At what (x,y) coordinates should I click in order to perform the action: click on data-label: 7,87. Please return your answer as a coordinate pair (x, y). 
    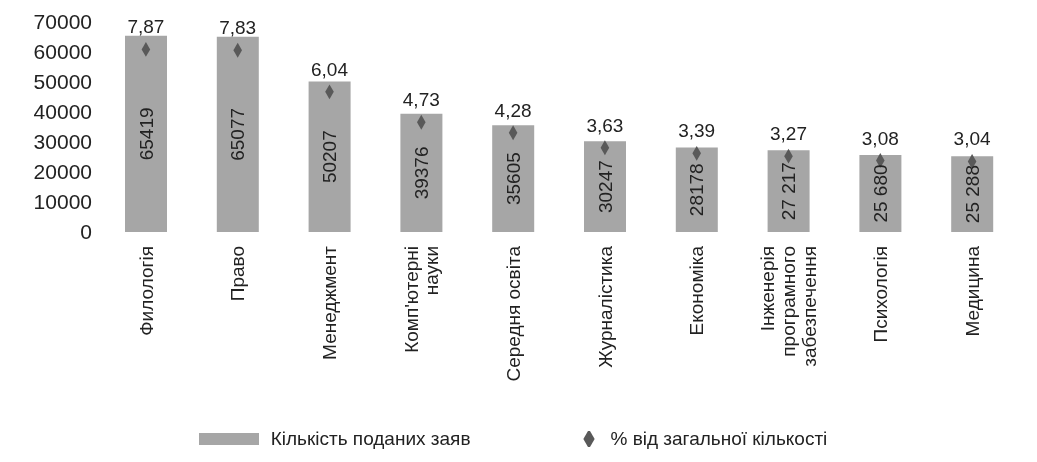
    Looking at the image, I should click on (146, 27).